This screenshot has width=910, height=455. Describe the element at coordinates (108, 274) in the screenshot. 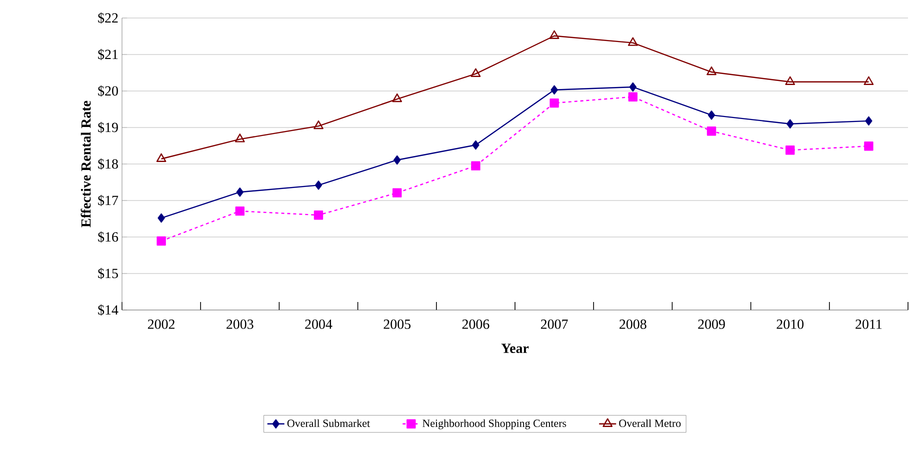

I see `y-tick-label: $15` at that location.